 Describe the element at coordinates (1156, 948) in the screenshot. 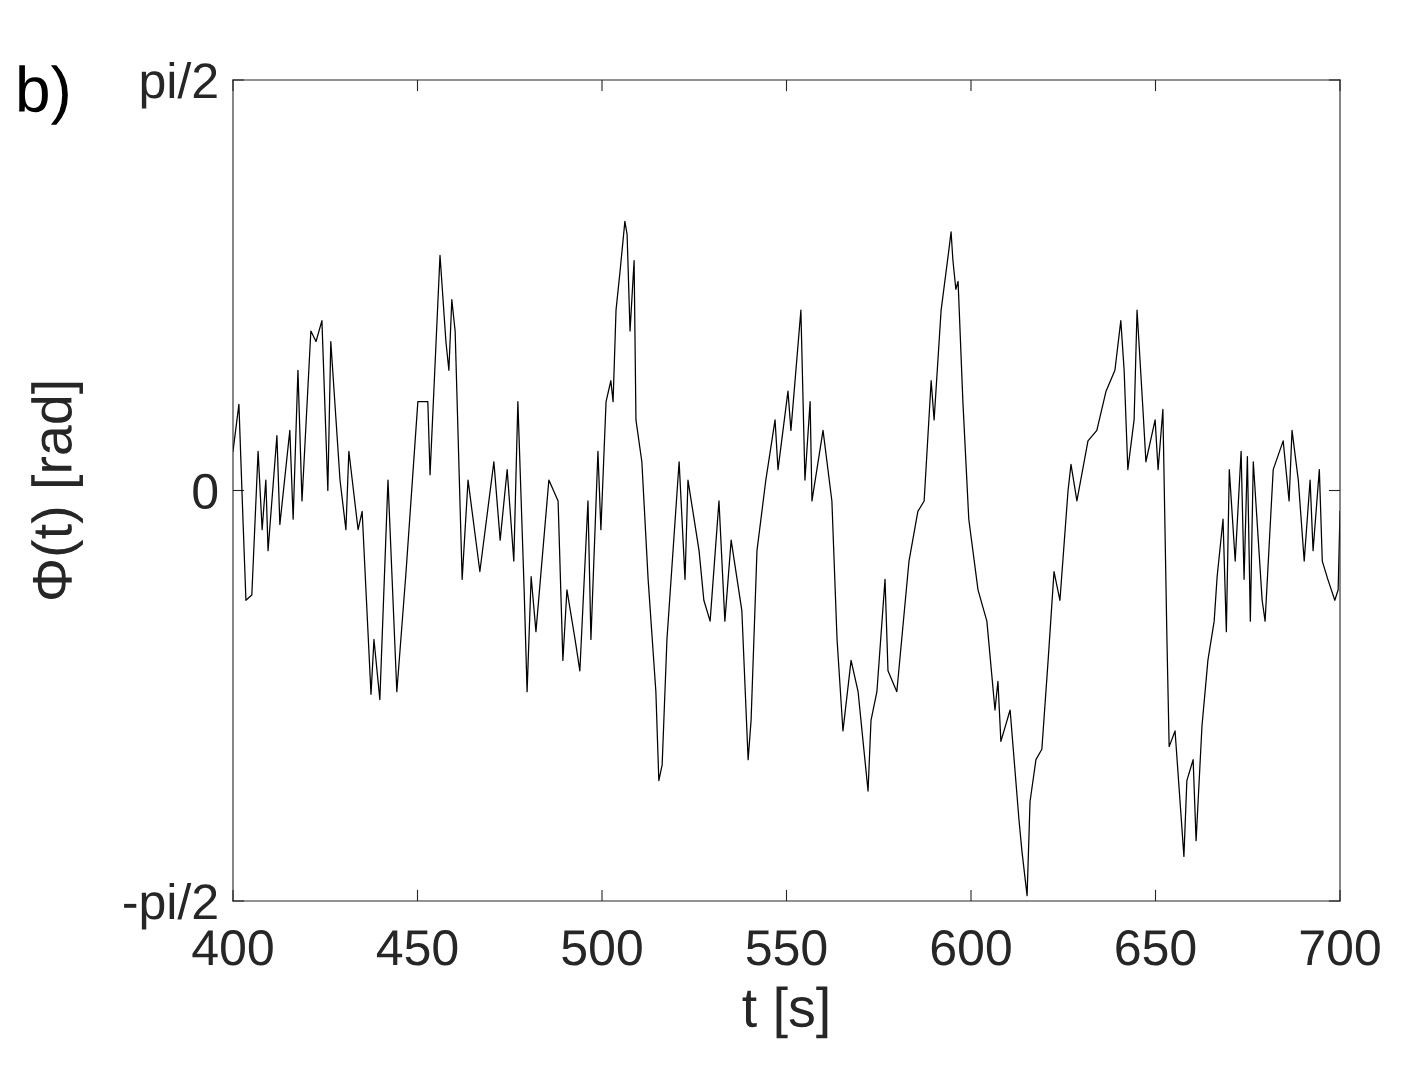

I see `x-tick-label: 650` at that location.